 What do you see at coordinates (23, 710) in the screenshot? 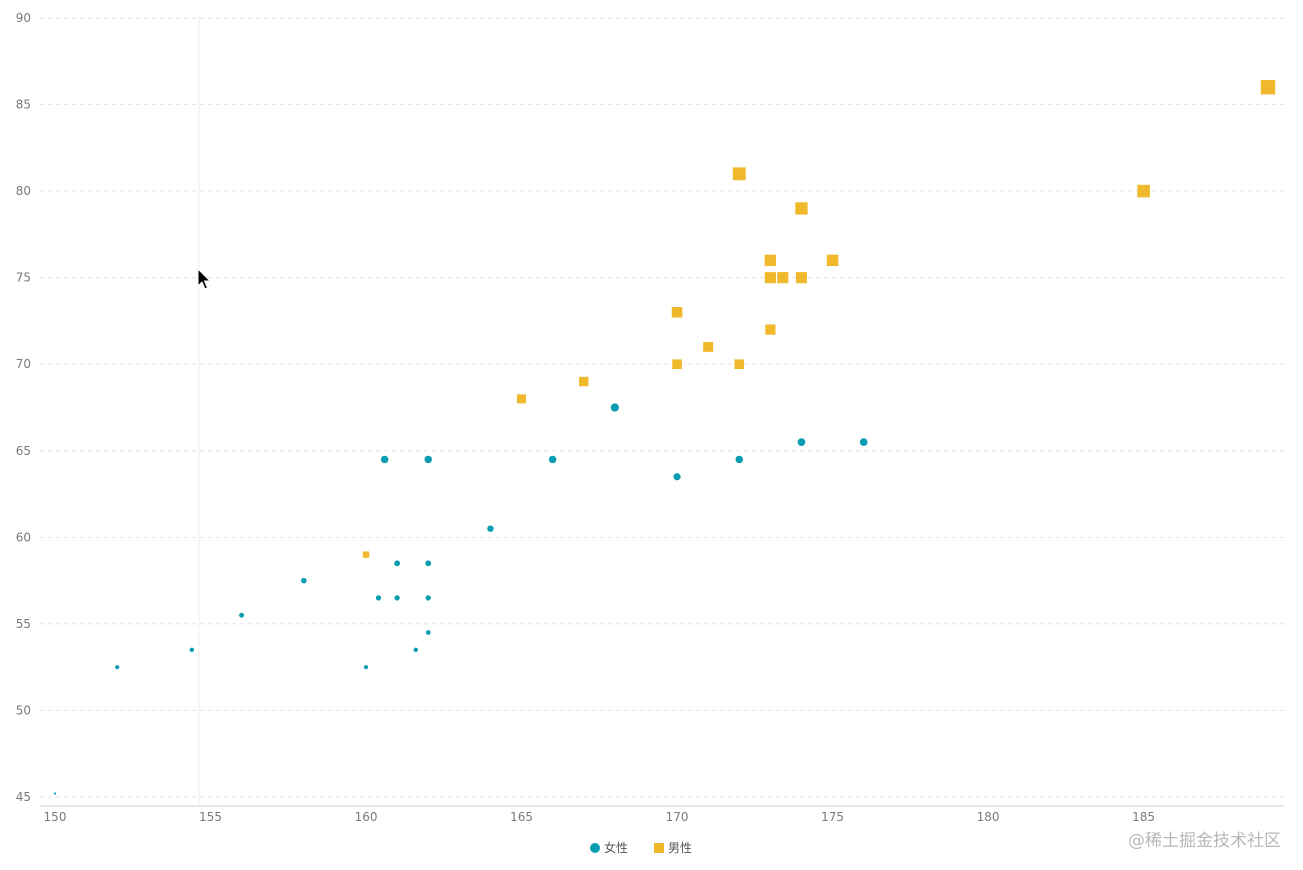
I see `y-tick-label: 50` at bounding box center [23, 710].